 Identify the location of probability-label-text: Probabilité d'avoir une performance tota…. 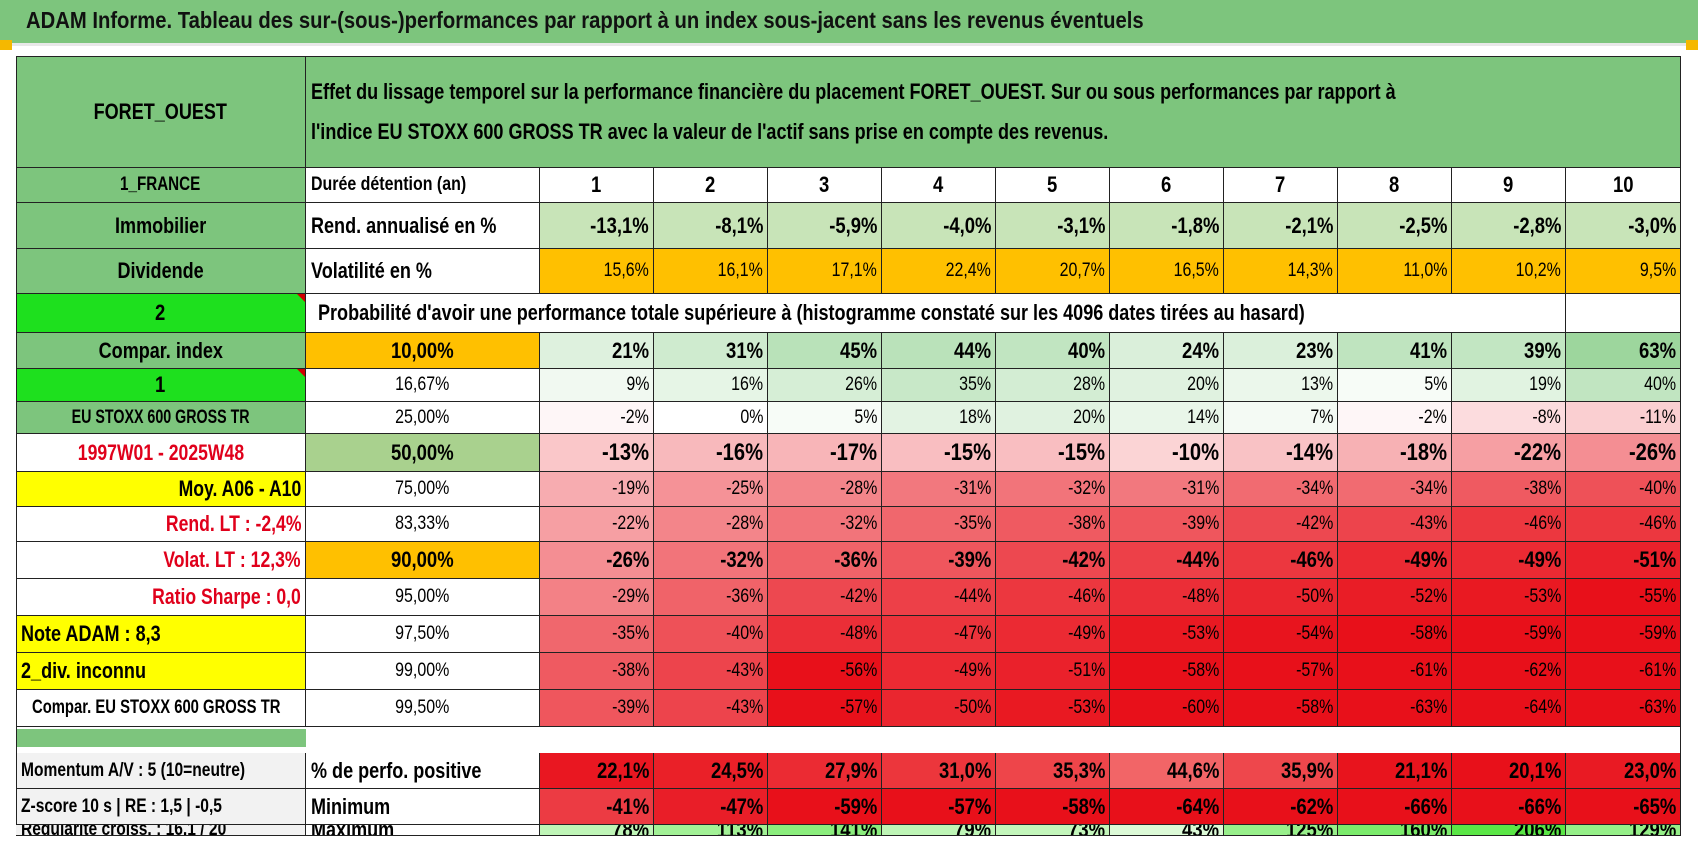
(811, 312).